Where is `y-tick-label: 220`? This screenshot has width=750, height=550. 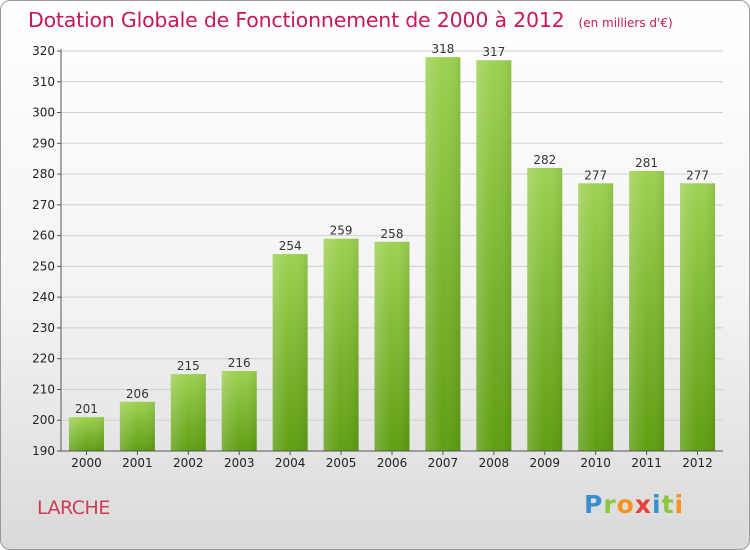 y-tick-label: 220 is located at coordinates (43, 359).